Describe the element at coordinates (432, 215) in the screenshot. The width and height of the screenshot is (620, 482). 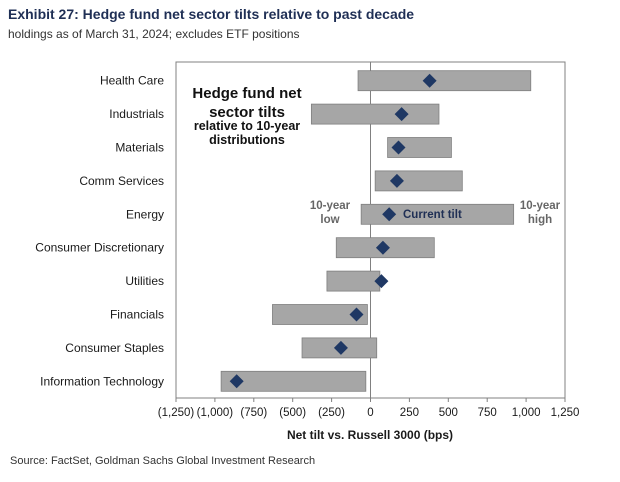
I see `current-tilt-annotation: Current tilt` at that location.